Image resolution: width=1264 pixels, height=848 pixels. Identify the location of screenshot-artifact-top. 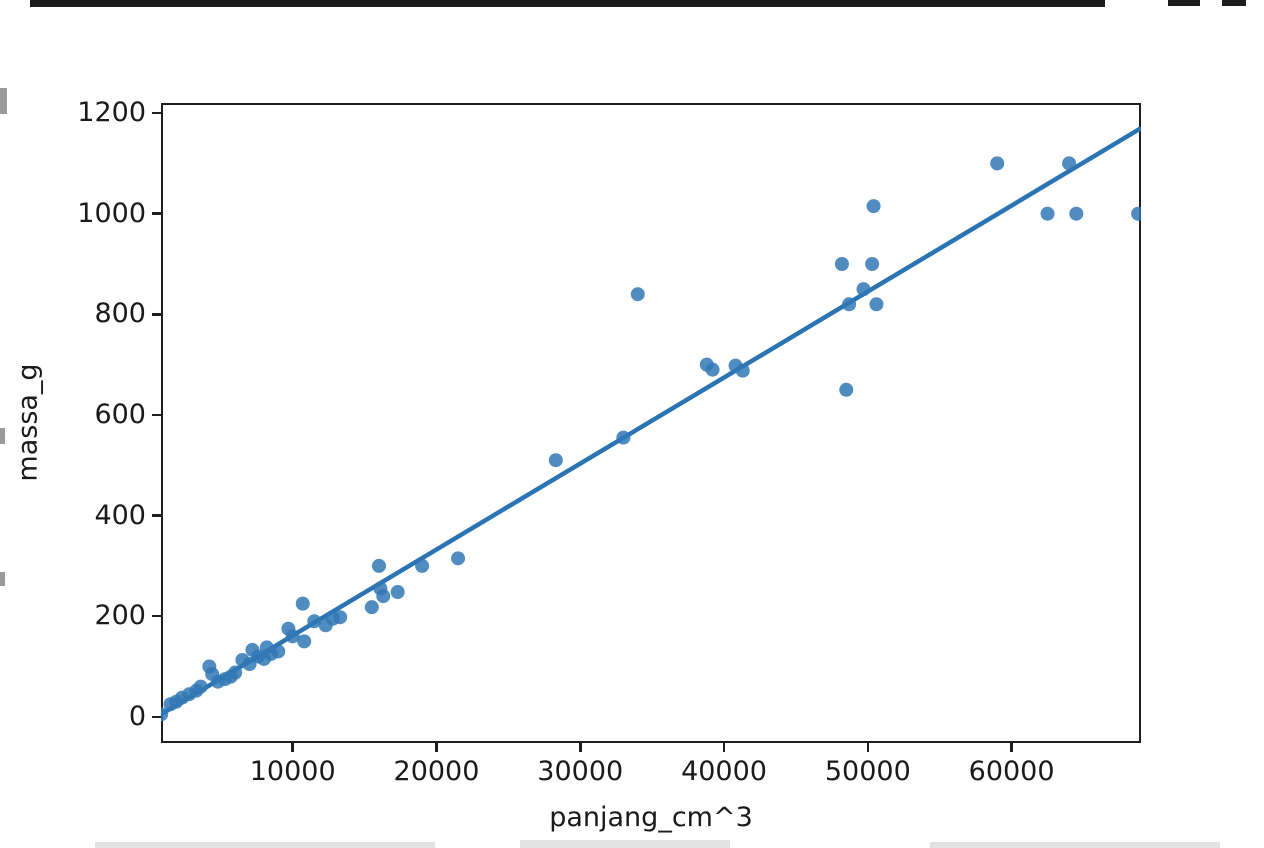
(567, 3).